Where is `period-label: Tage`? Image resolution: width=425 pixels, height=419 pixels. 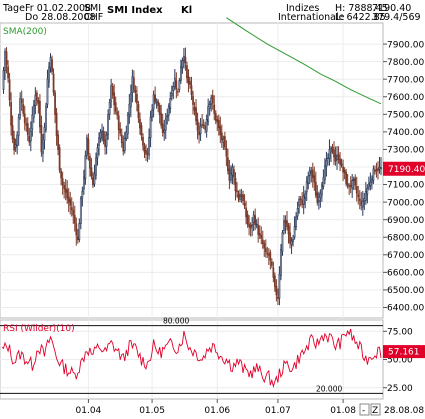
period-label: Tage is located at coordinates (13, 8).